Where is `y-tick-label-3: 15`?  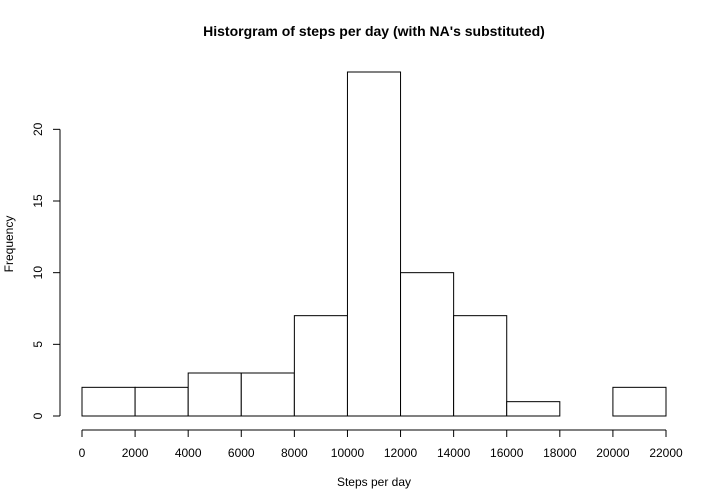
y-tick-label-3: 15 is located at coordinates (38, 201).